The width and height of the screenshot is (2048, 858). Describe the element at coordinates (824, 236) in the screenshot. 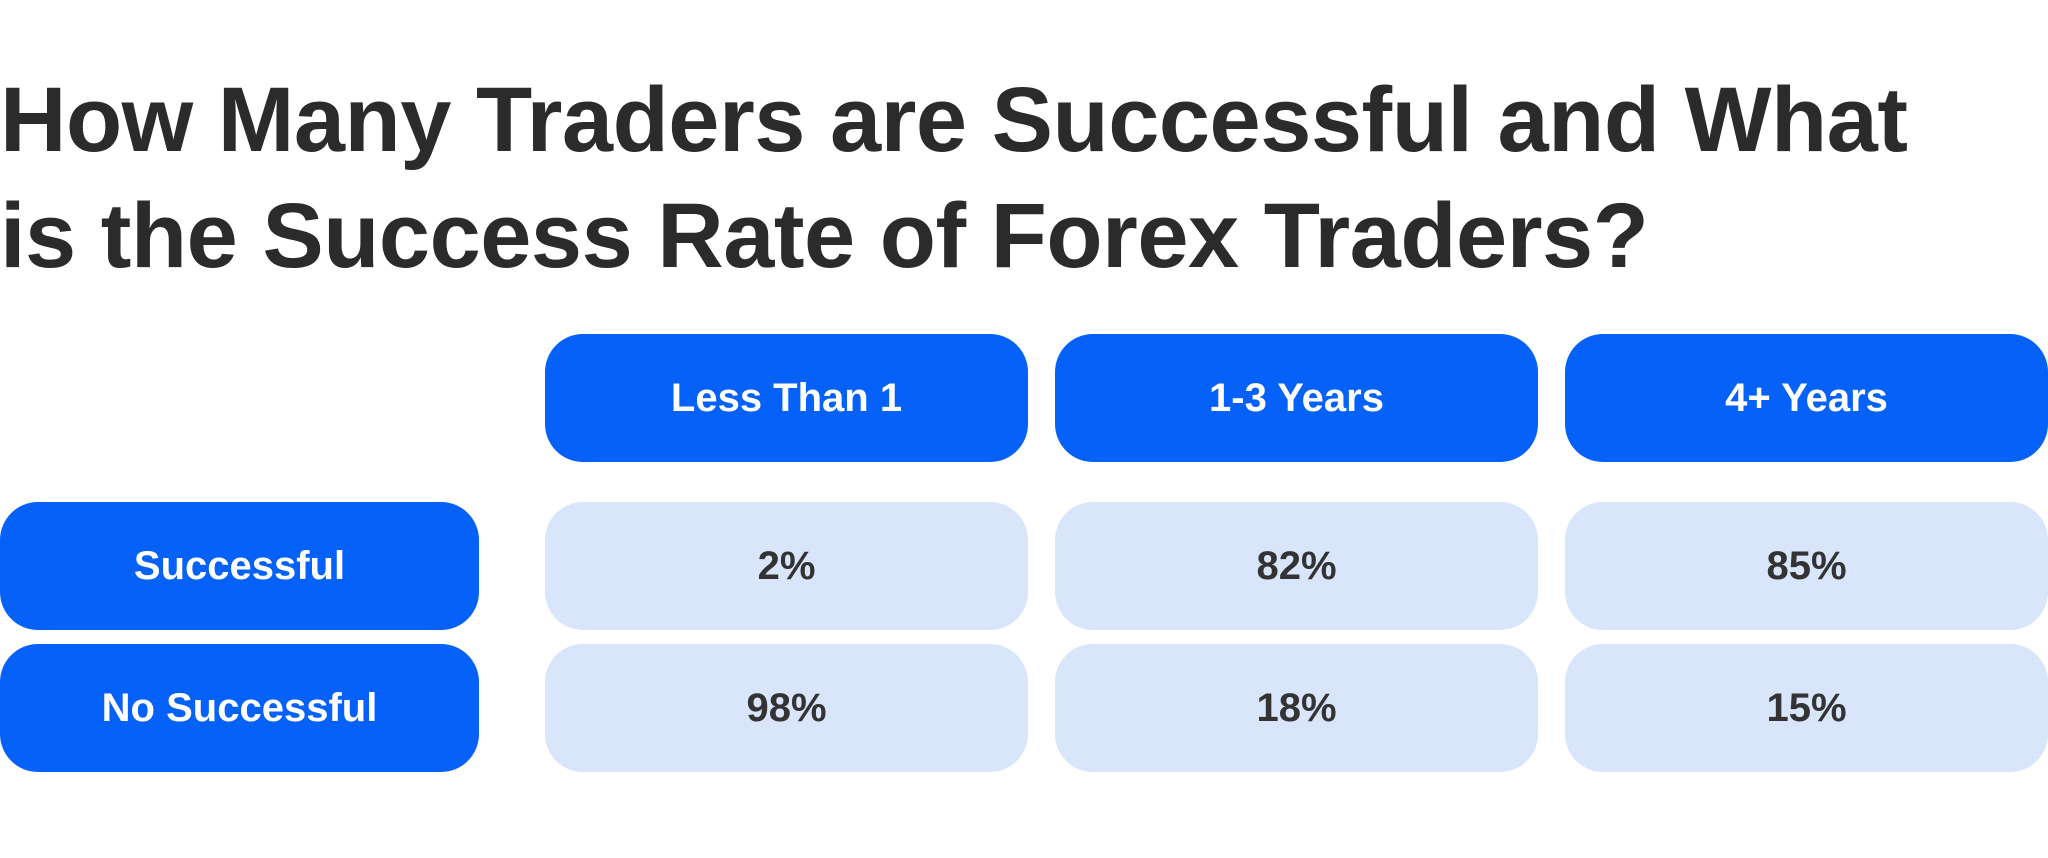

I see `title-line-2: is the Success Rate of Forex Traders?` at that location.